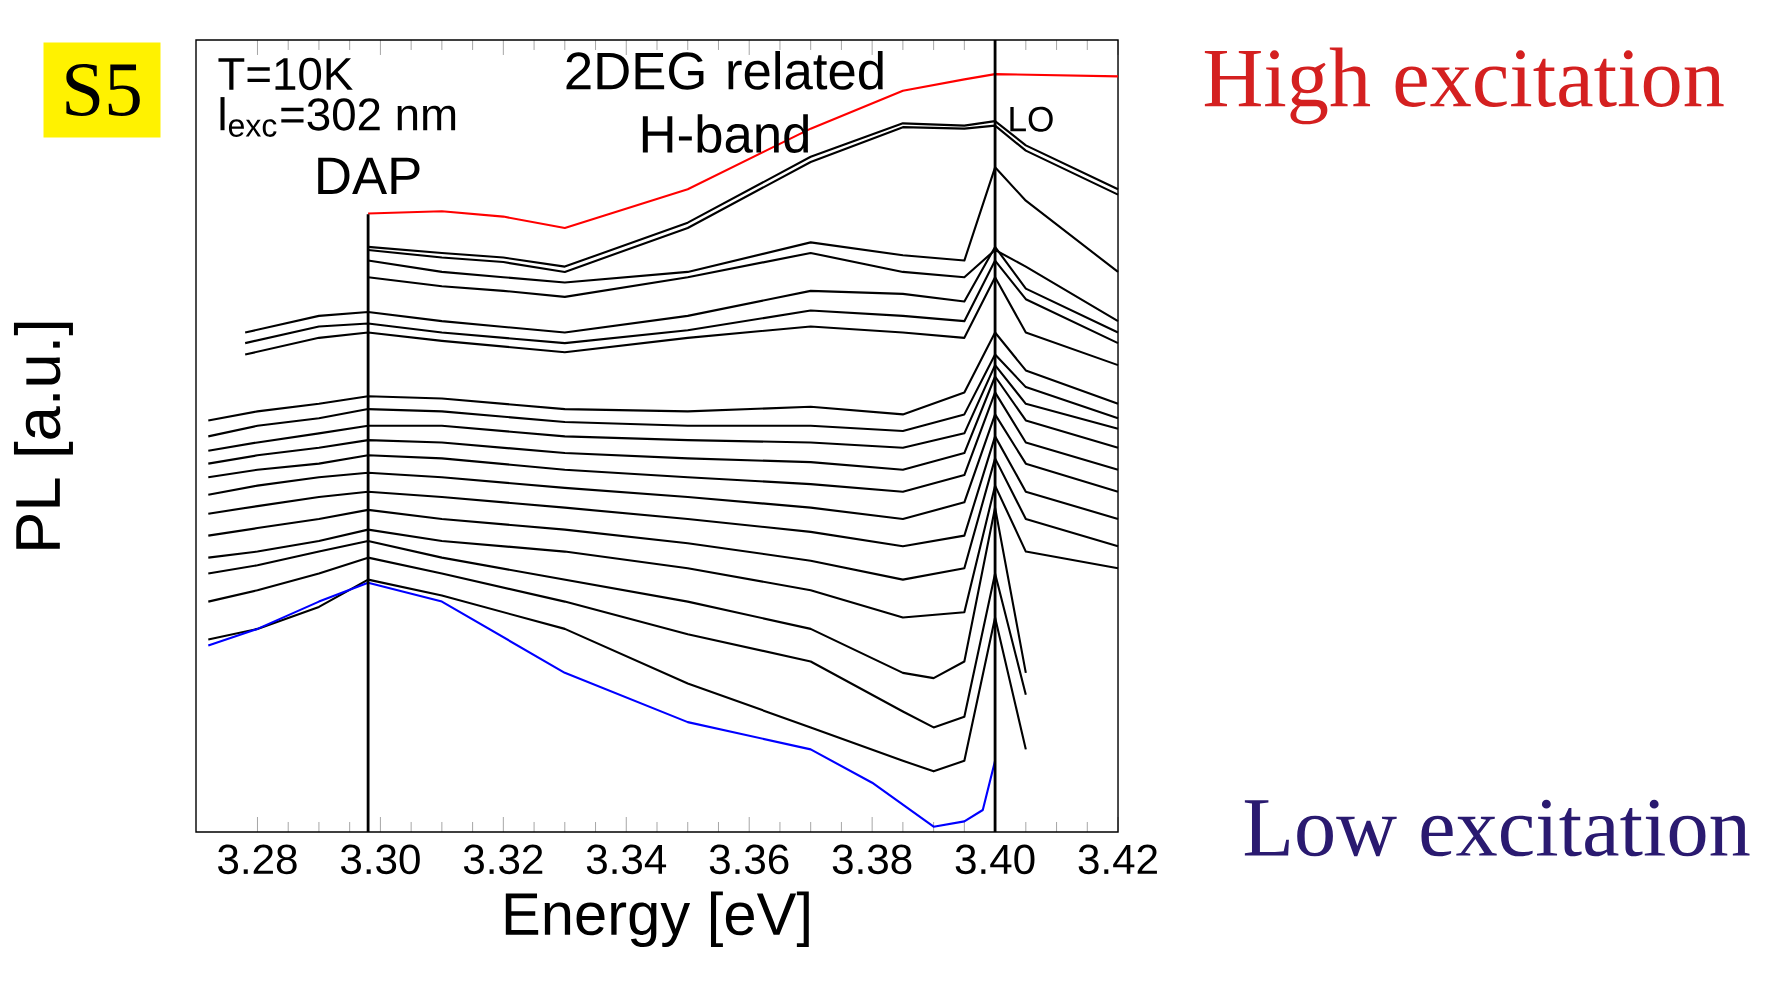  I want to click on y-axis-title: PL [a.u.], so click(43, 435).